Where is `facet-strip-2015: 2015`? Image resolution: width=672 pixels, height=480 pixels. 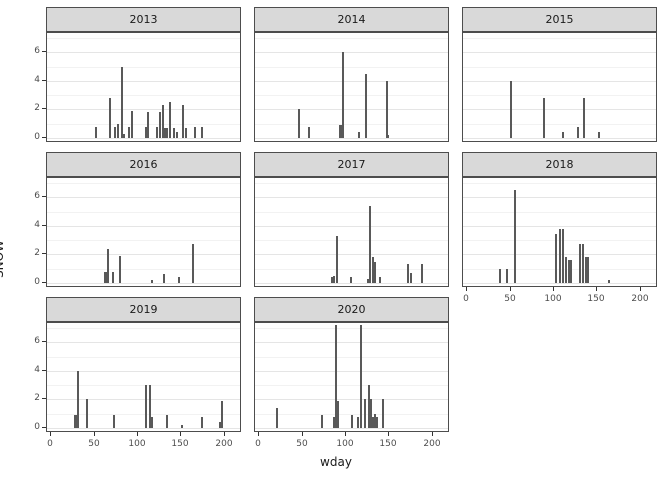
facet-strip-2015: 2015 is located at coordinates (559, 19).